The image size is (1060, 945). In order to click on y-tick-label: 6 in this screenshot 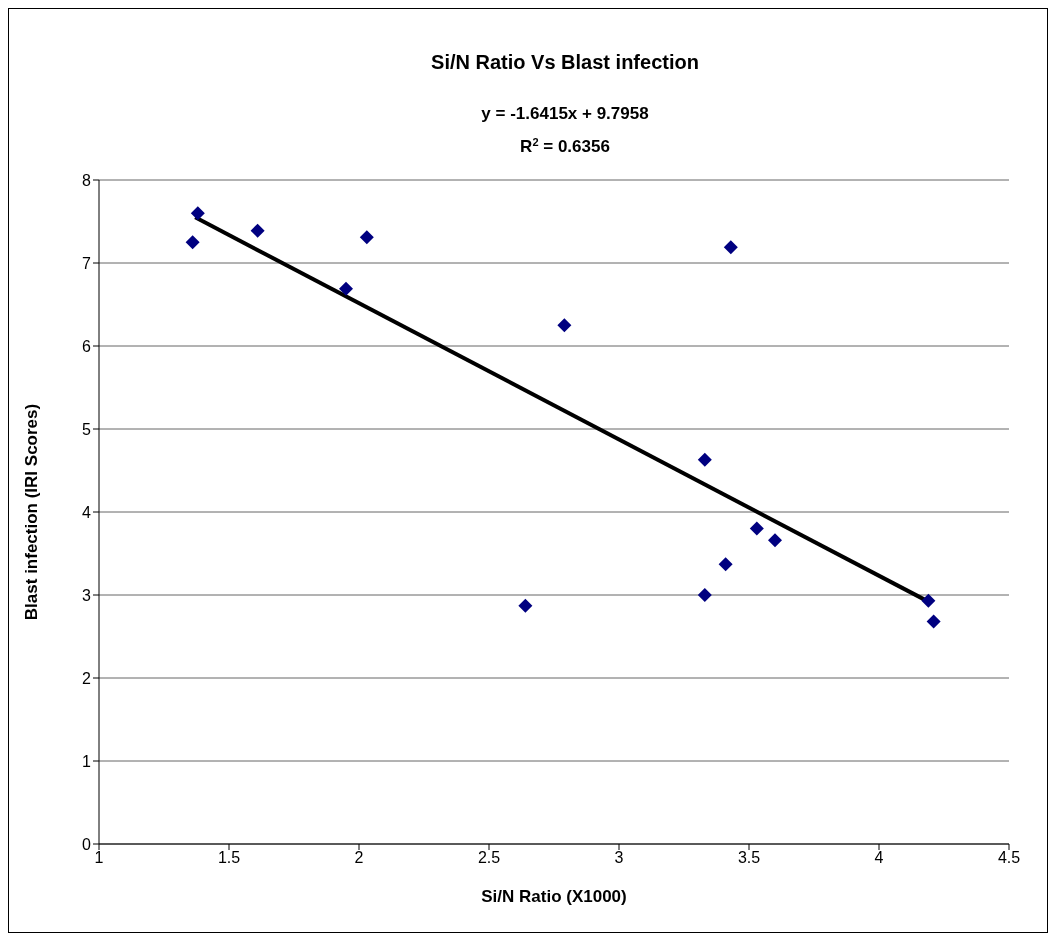, I will do `click(87, 346)`.